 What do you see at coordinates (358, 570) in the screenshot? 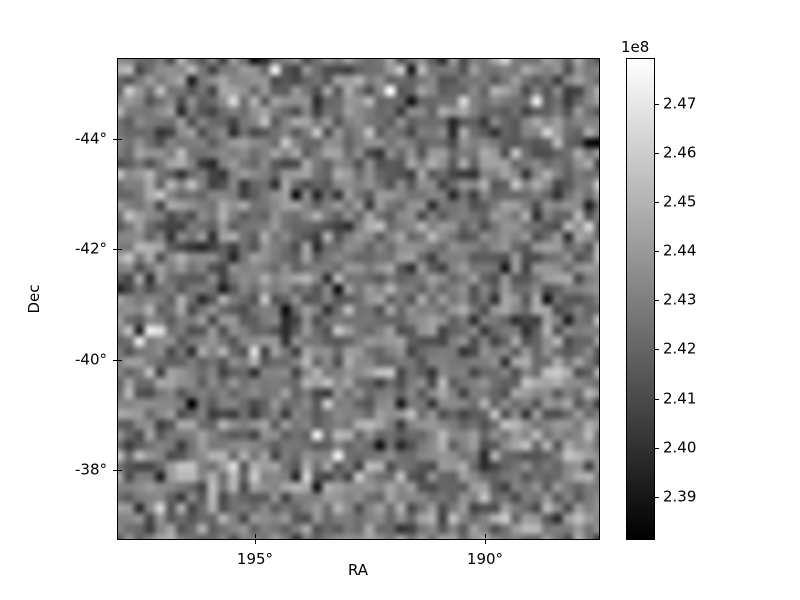
I see `x-axis-label: RA` at bounding box center [358, 570].